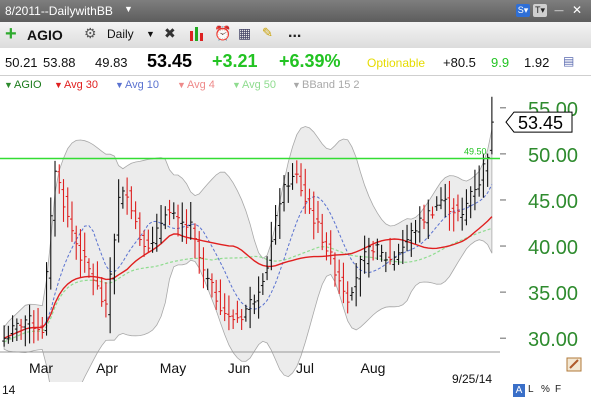 The height and width of the screenshot is (400, 591). Describe the element at coordinates (569, 61) in the screenshot. I see `database-icon: ▤` at that location.